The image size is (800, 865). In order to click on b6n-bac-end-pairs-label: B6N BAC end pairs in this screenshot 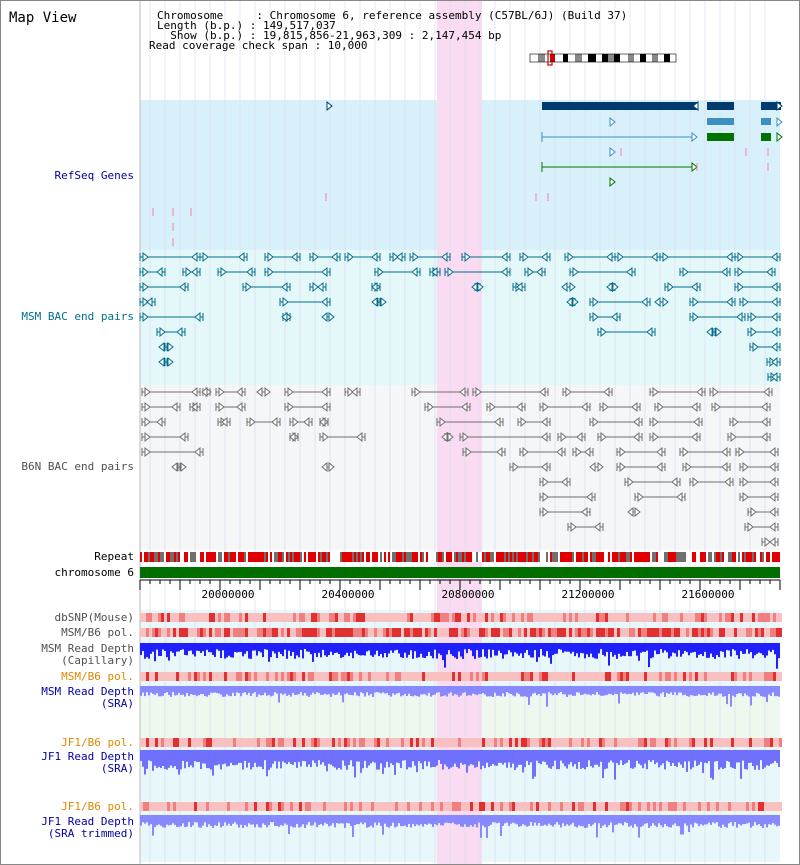, I will do `click(77, 466)`.